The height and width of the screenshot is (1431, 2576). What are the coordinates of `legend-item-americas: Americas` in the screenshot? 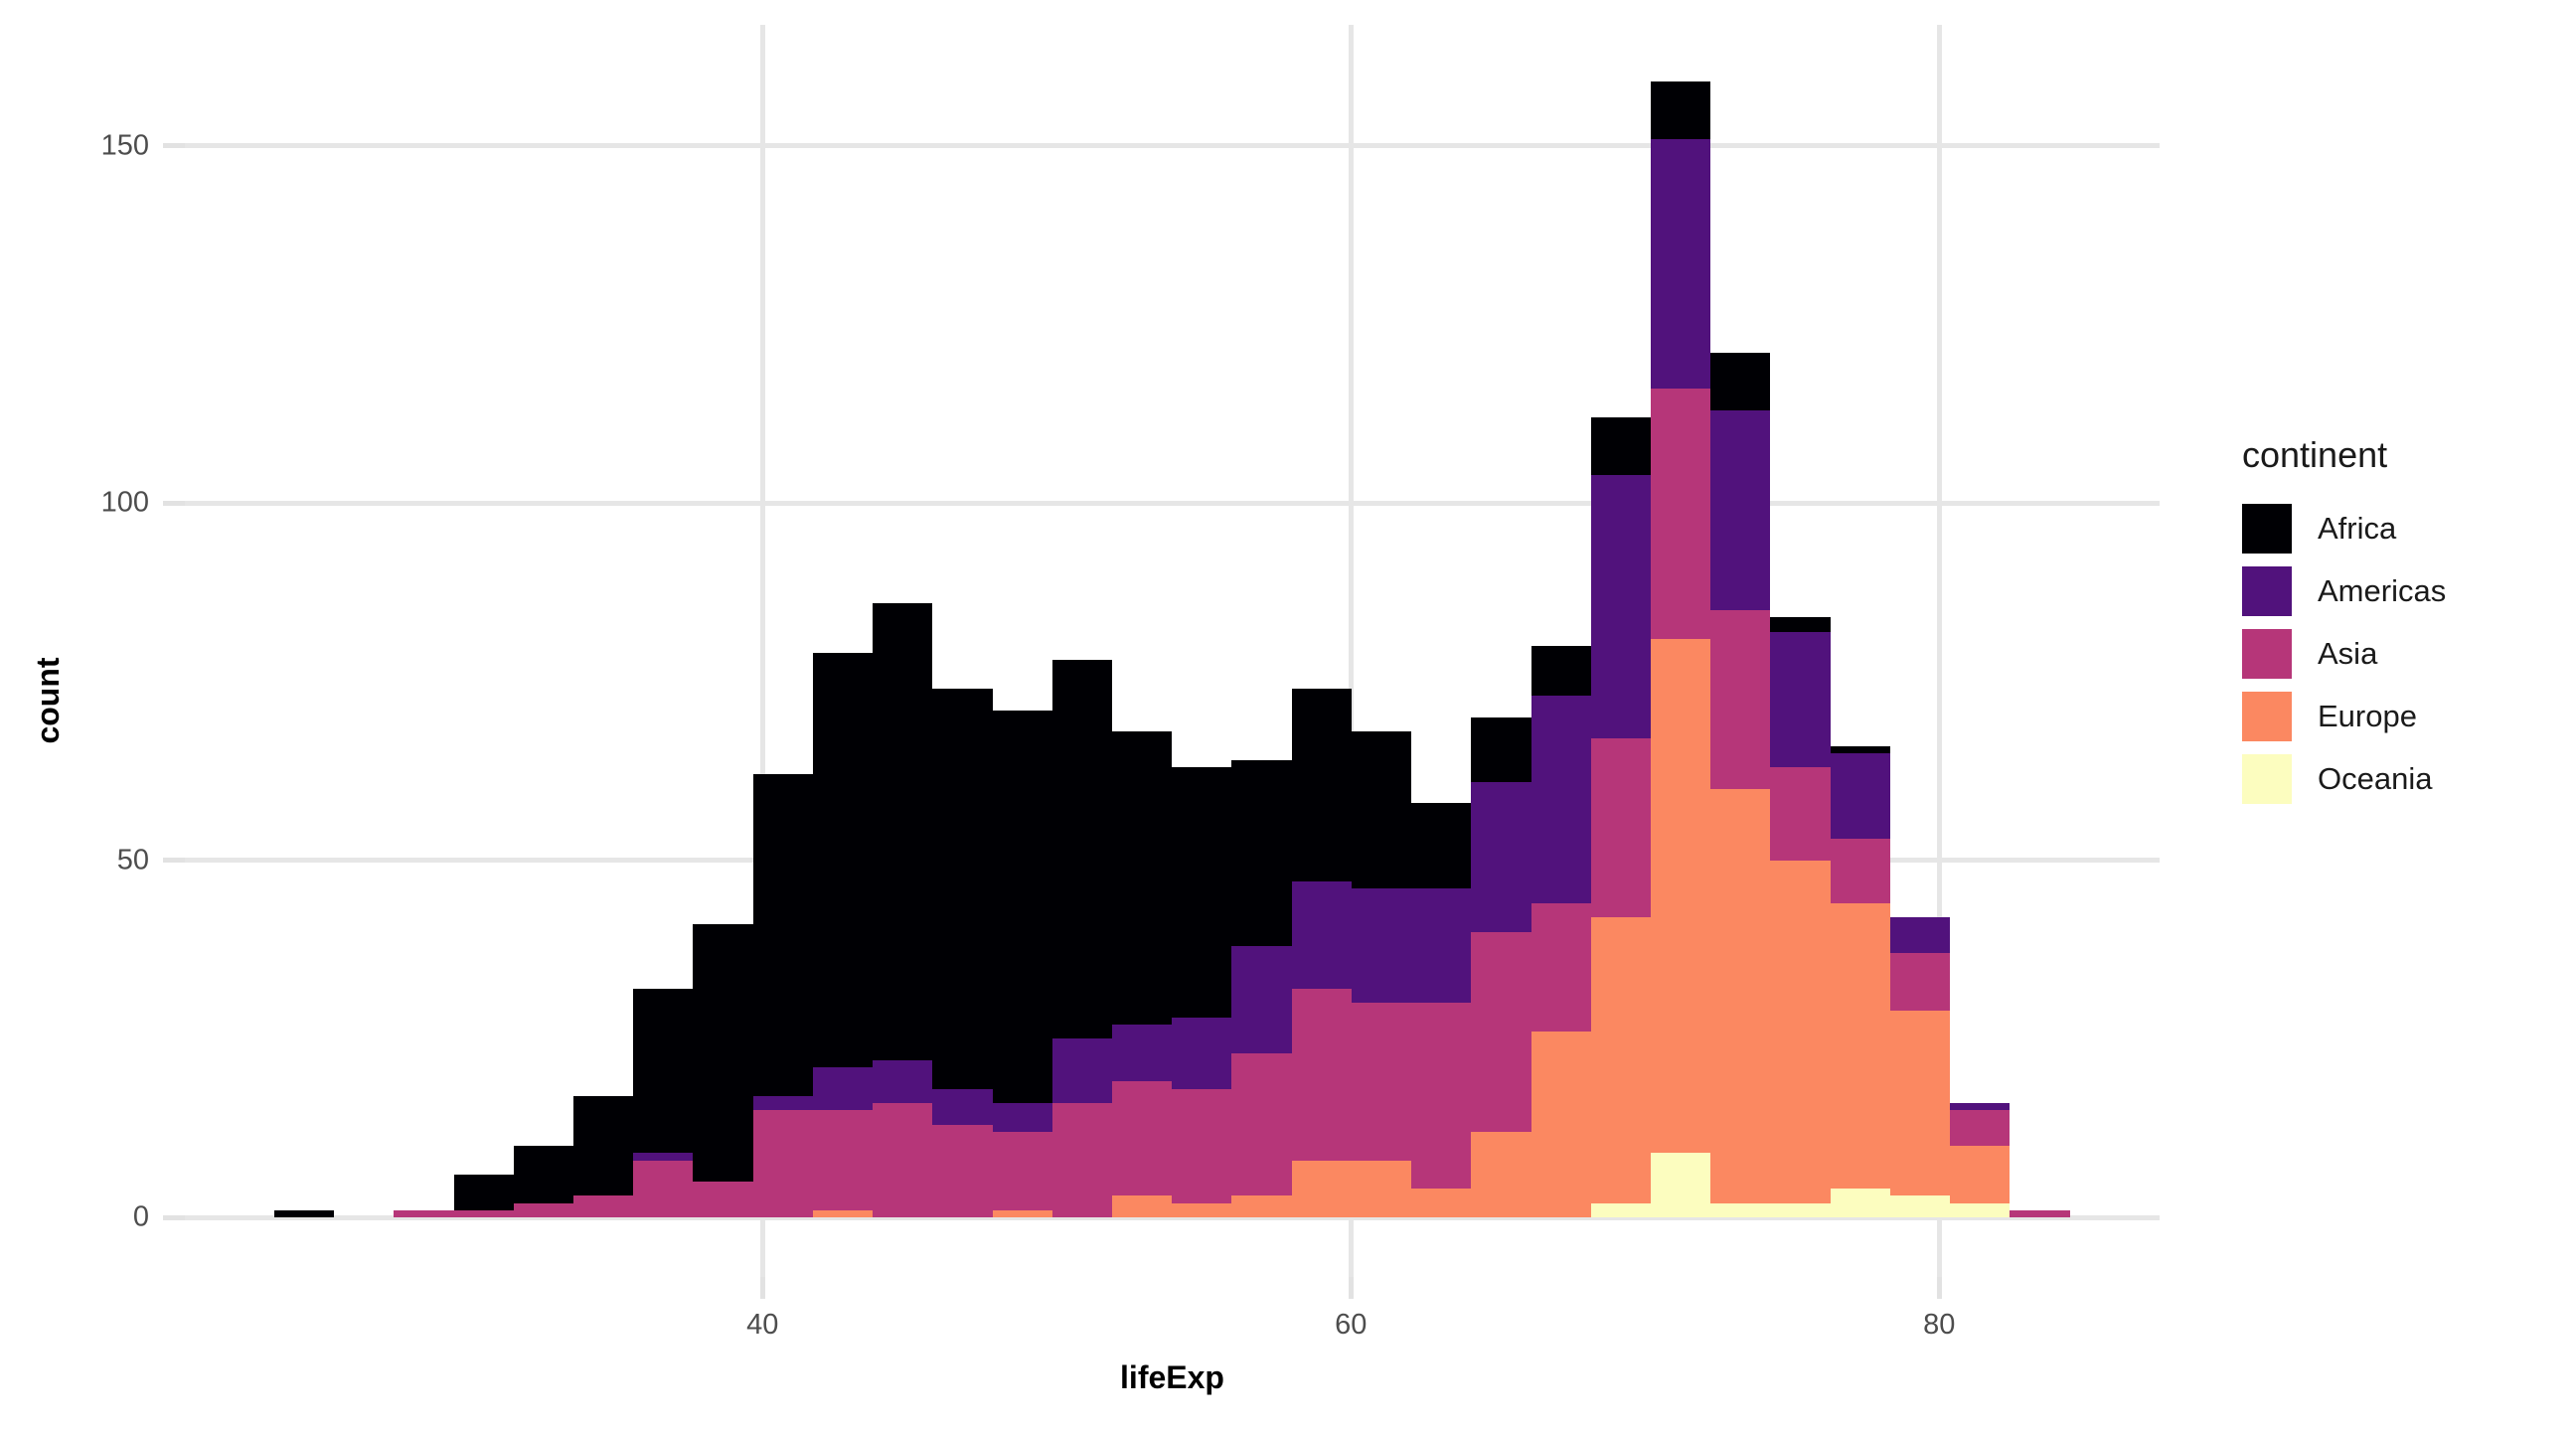 It's located at (2344, 591).